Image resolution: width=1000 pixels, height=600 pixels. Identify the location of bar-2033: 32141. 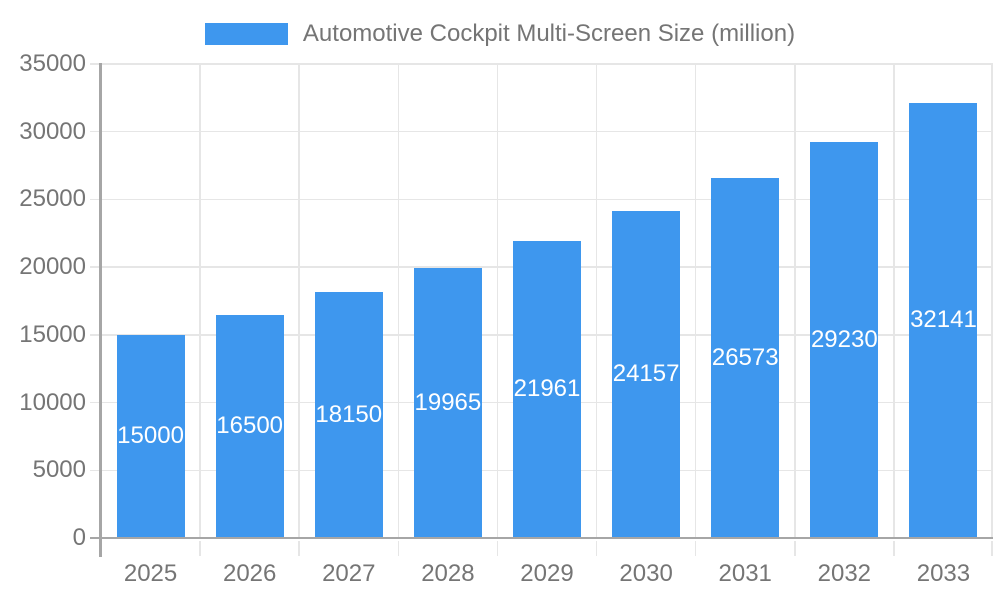
(943, 320).